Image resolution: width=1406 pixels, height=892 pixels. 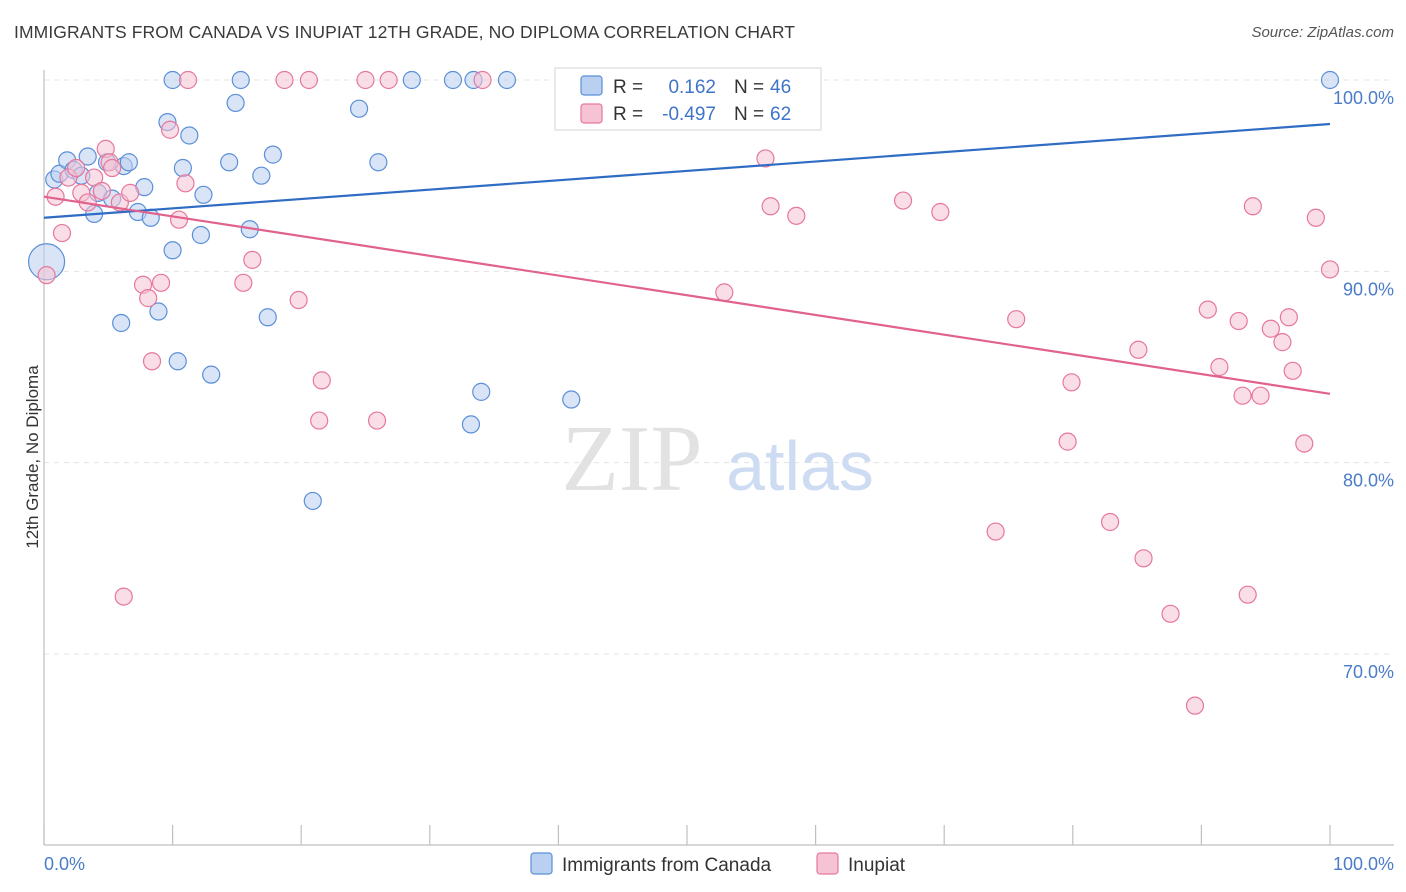 I want to click on x-tick-label-min: 0.0%, so click(x=64, y=864).